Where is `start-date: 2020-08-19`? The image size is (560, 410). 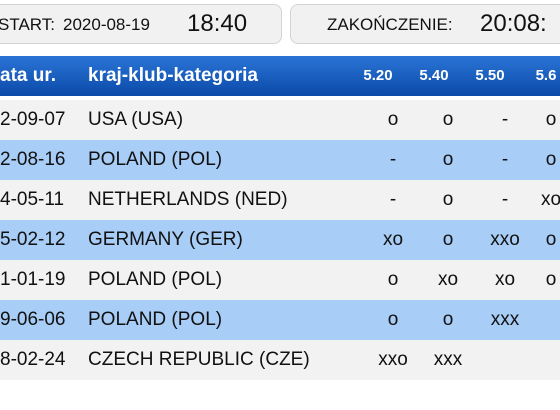
start-date: 2020-08-19 is located at coordinates (106, 24).